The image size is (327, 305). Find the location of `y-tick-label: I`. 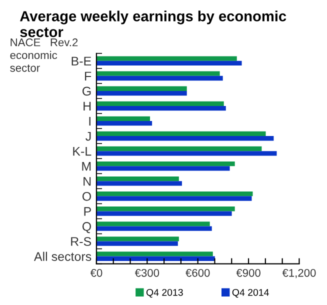

y-tick-label: I is located at coordinates (89, 121).